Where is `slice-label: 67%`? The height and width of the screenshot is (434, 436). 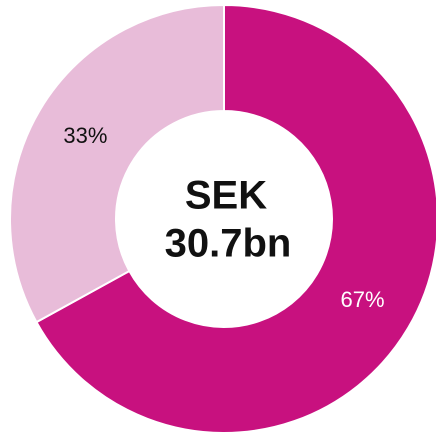 slice-label: 67% is located at coordinates (363, 299).